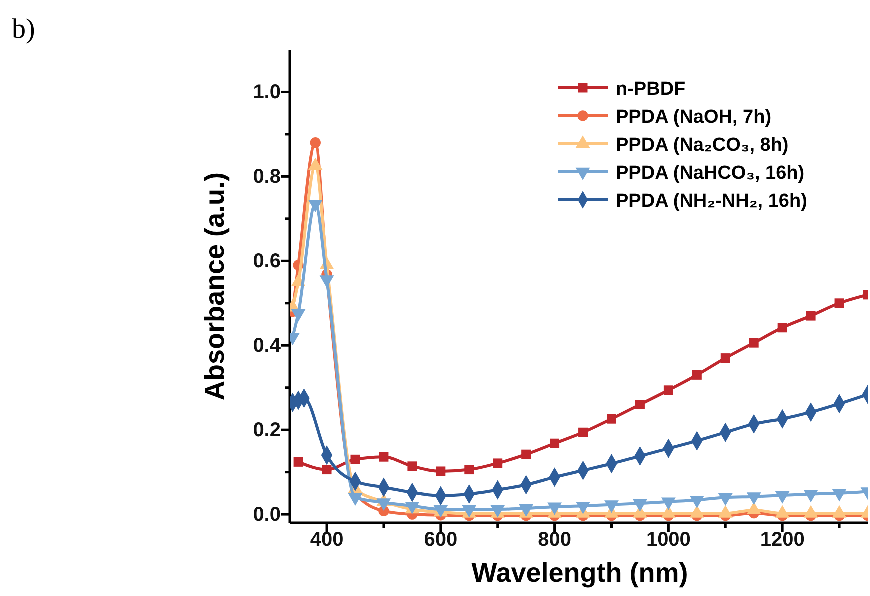 The height and width of the screenshot is (596, 870). Describe the element at coordinates (267, 346) in the screenshot. I see `y-tick-label: 0.4` at that location.